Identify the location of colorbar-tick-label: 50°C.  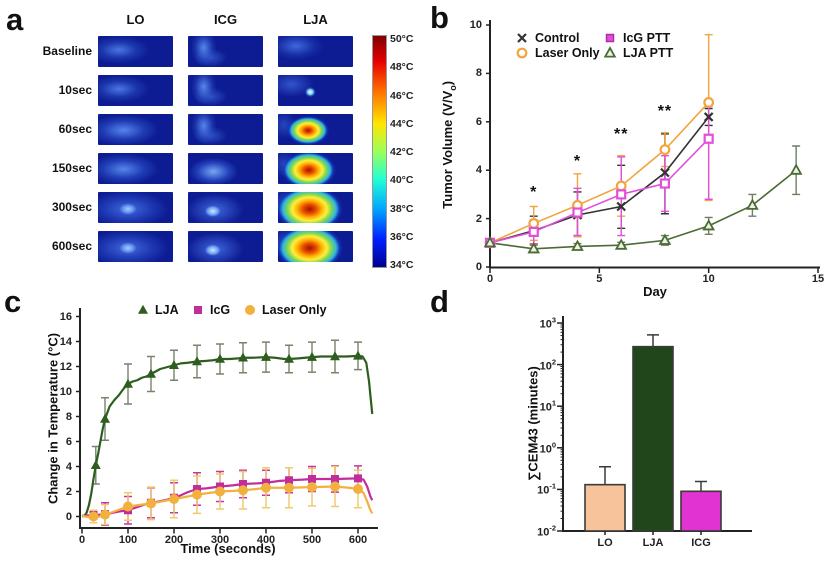
(402, 39).